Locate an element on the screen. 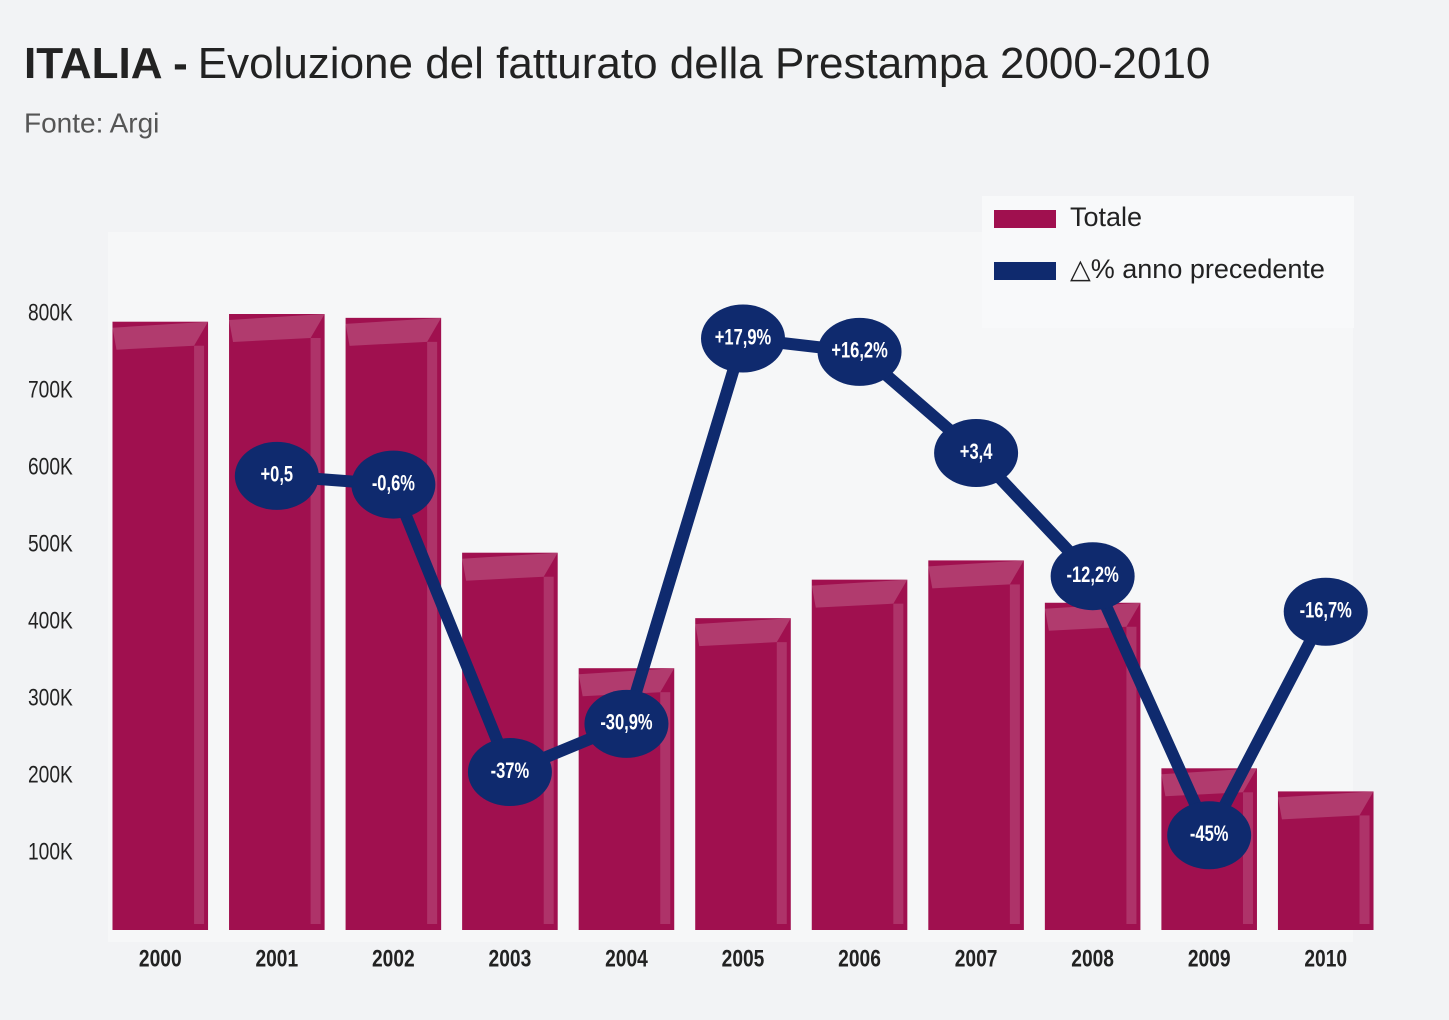  data-label: -37% is located at coordinates (510, 771).